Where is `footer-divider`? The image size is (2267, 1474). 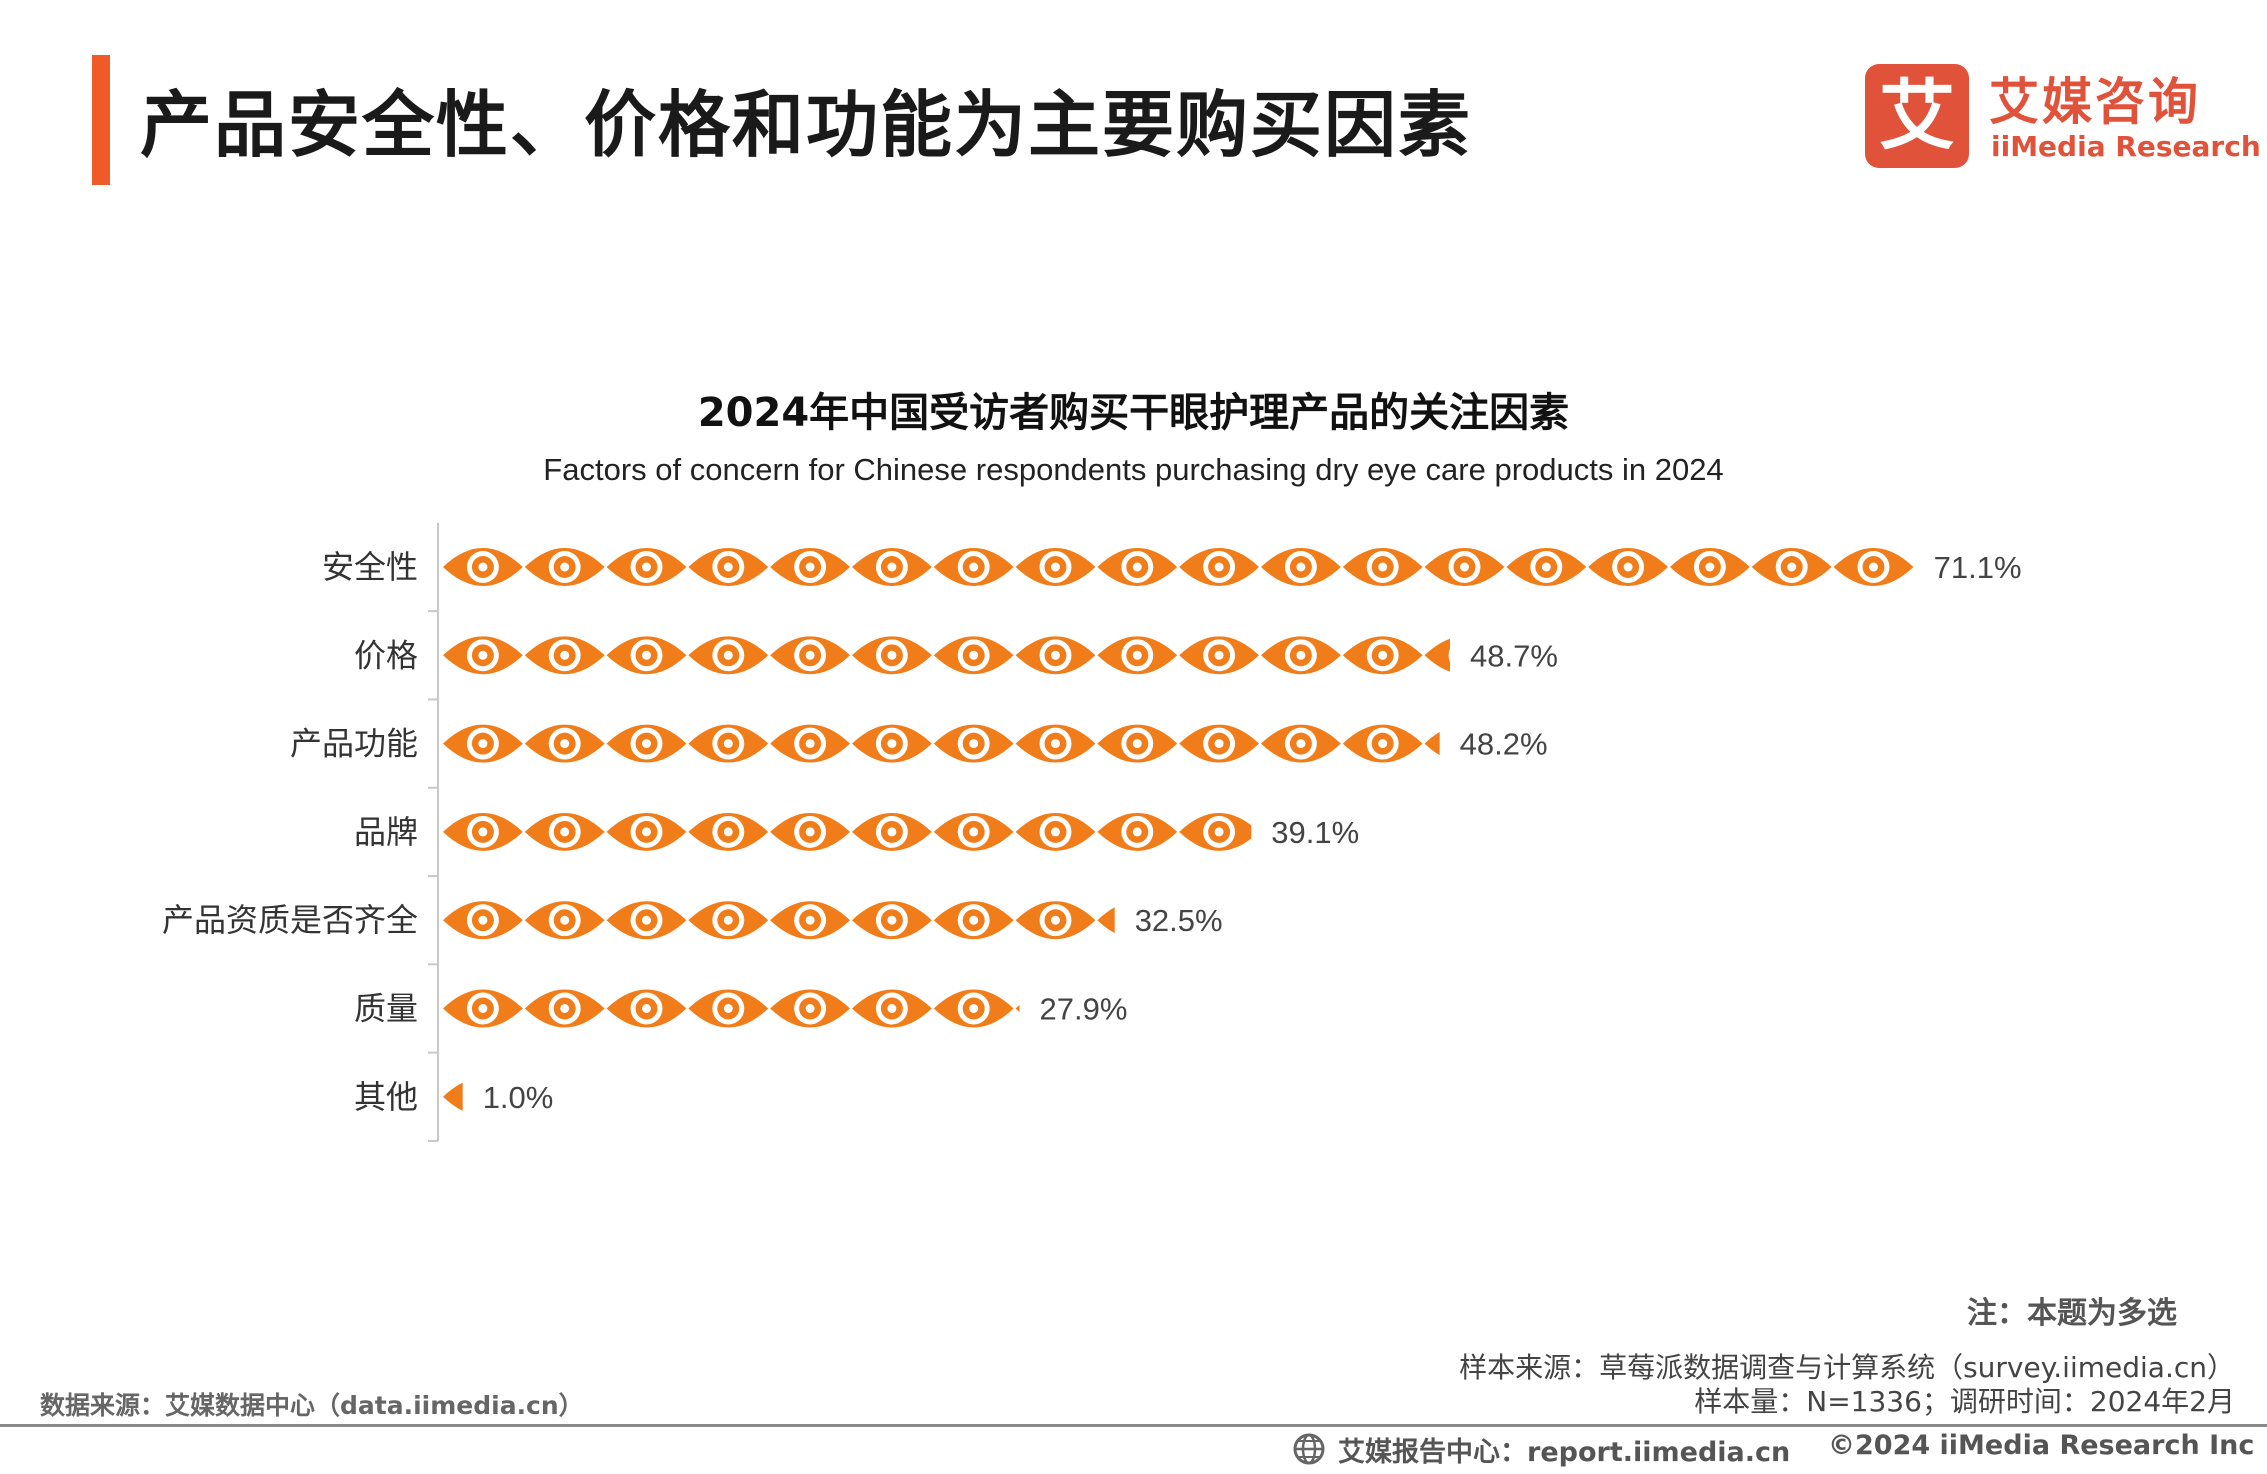 footer-divider is located at coordinates (1133, 1425).